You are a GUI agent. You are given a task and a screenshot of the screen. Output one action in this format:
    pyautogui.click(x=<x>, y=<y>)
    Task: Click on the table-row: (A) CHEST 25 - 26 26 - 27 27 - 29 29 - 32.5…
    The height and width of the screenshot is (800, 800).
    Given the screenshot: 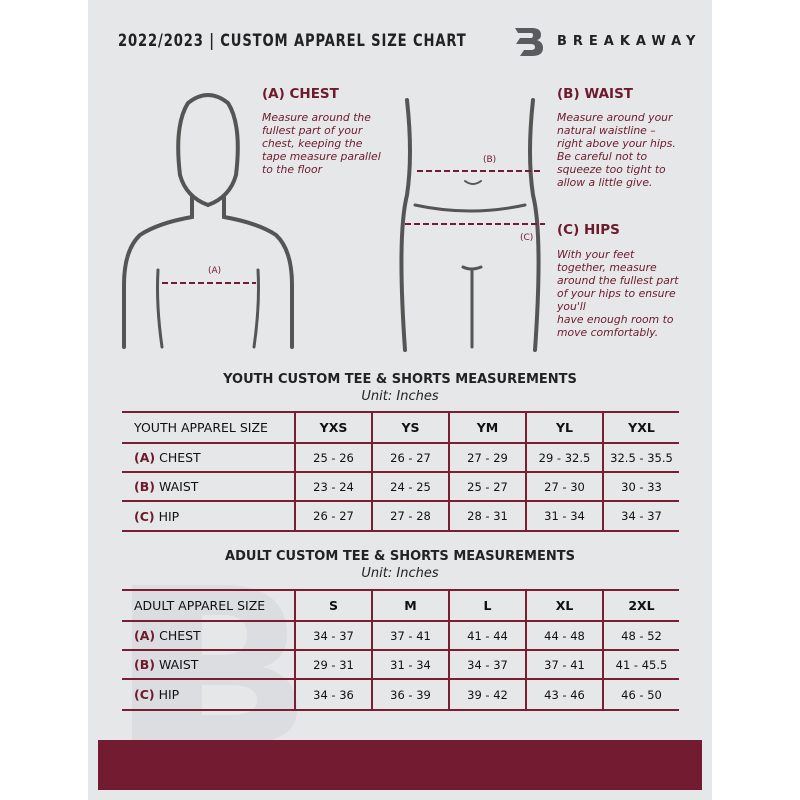 What is the action you would take?
    pyautogui.click(x=400, y=457)
    